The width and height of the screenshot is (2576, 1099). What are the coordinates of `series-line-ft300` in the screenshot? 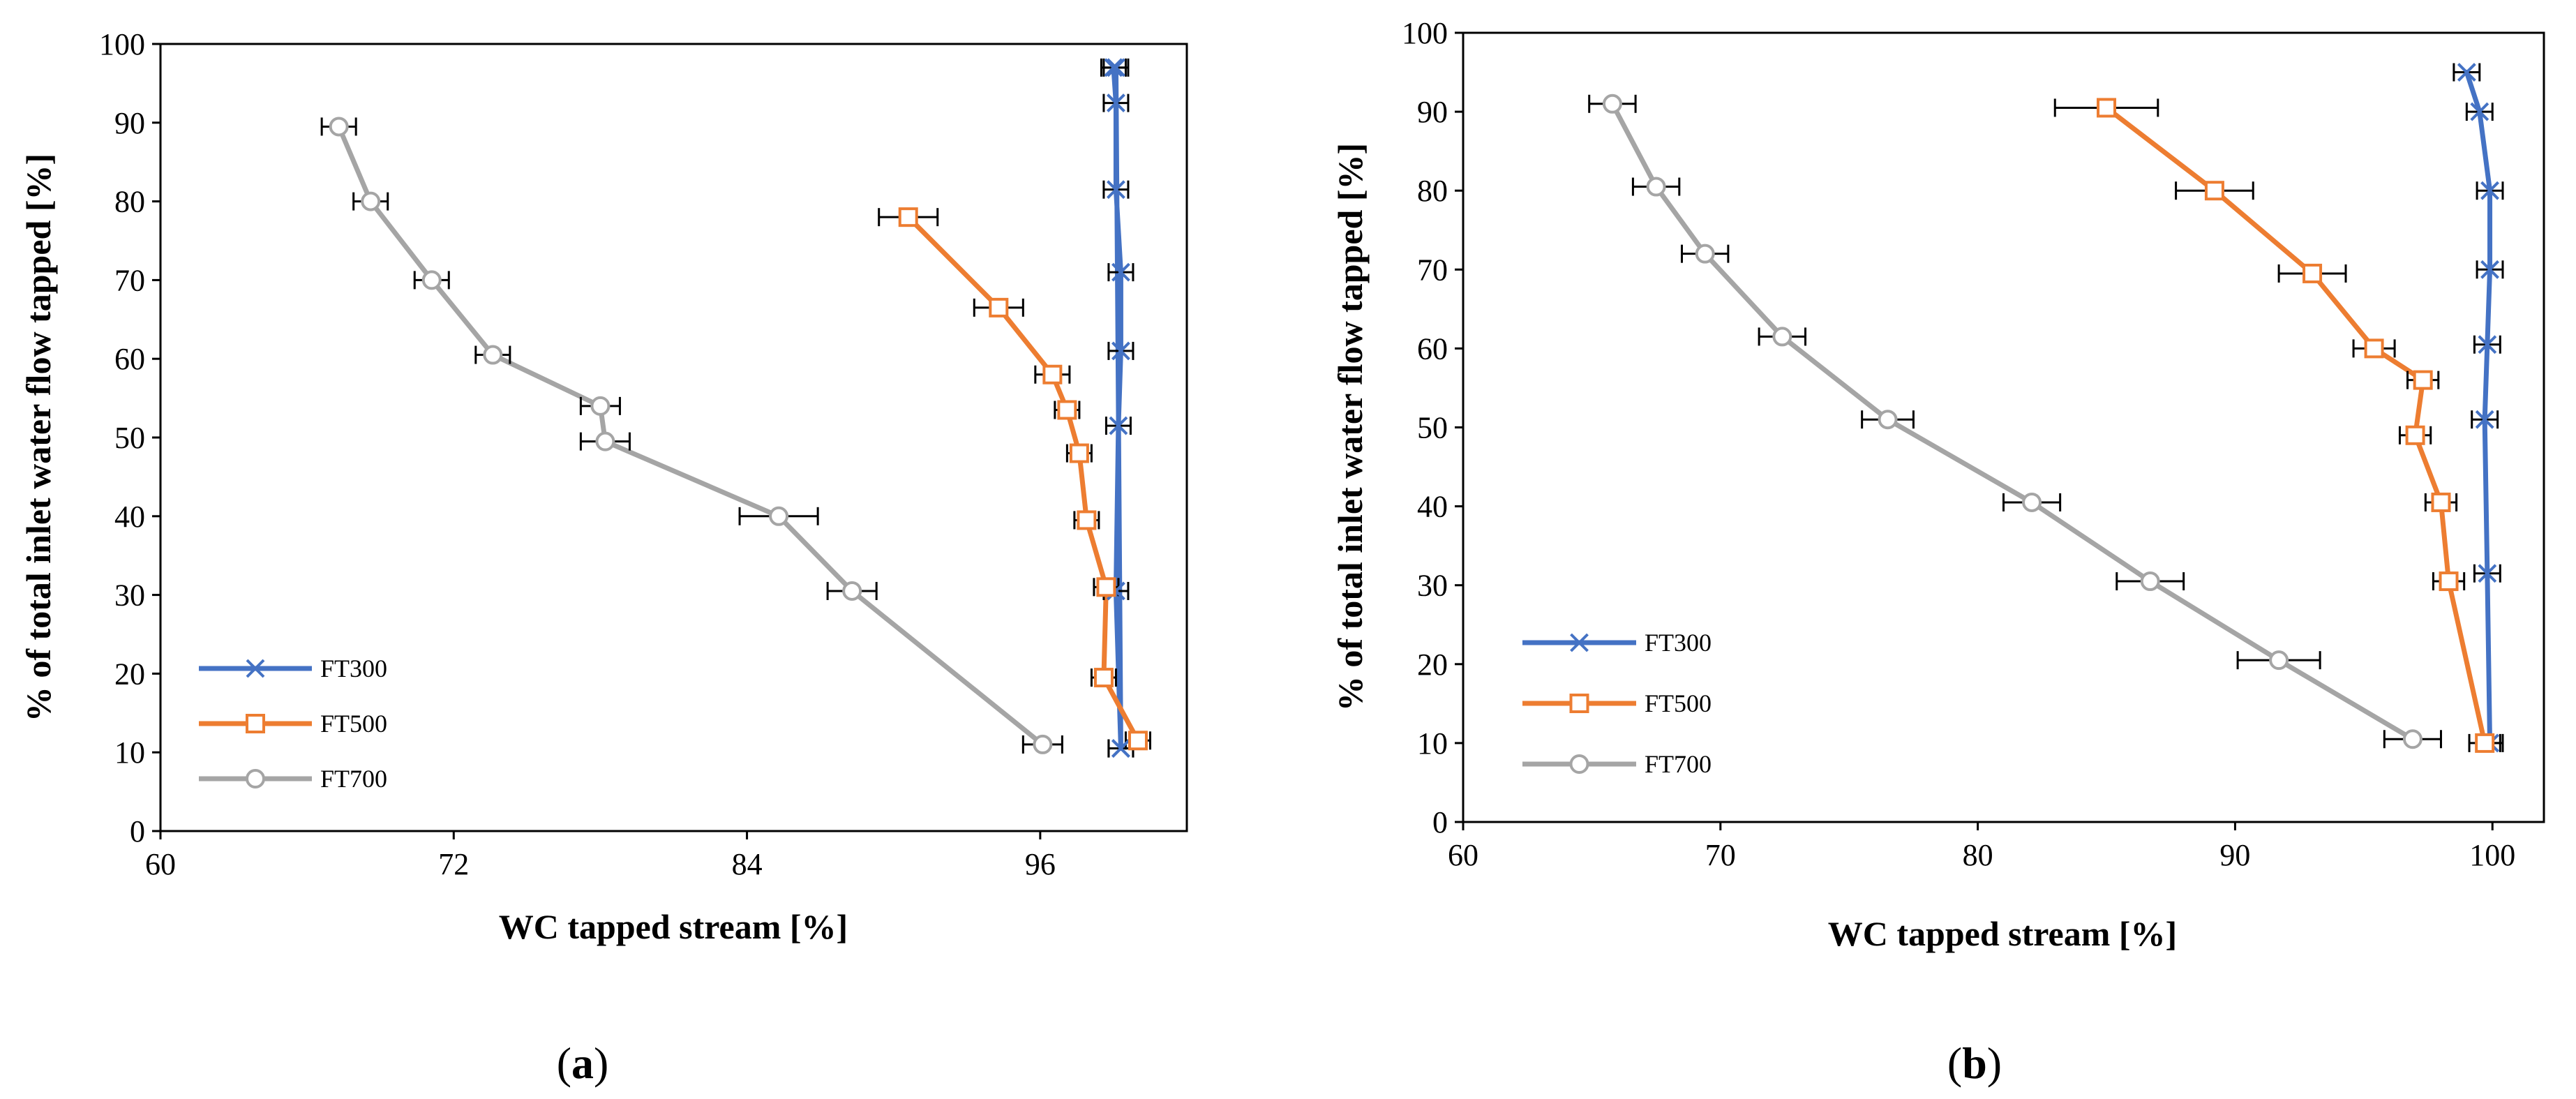 It's located at (2478, 408).